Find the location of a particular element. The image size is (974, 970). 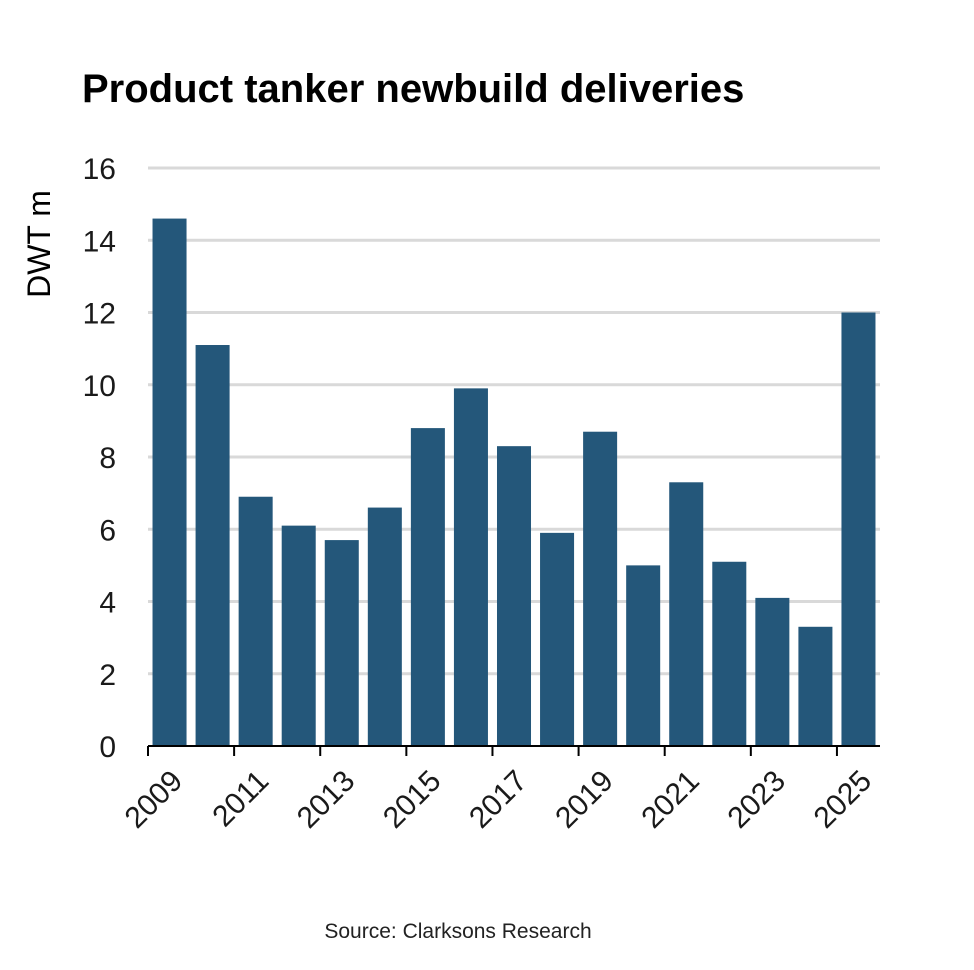

x-tick-label: 2017 is located at coordinates (498, 799).